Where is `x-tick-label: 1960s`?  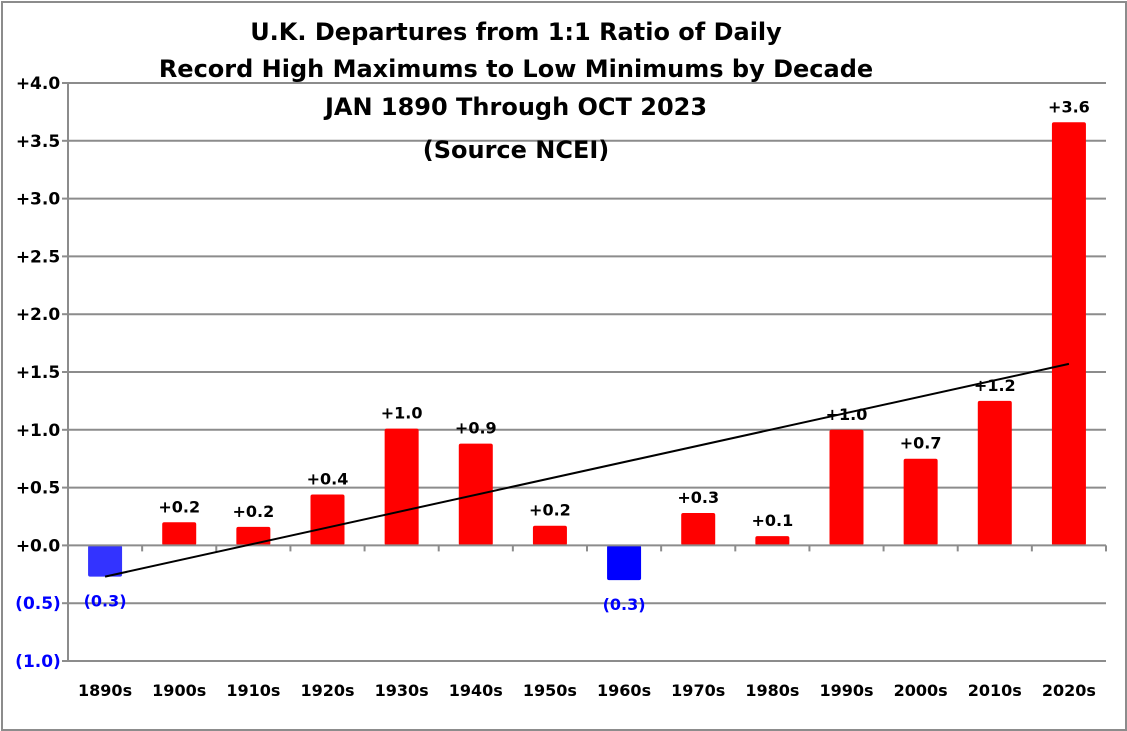
x-tick-label: 1960s is located at coordinates (624, 690).